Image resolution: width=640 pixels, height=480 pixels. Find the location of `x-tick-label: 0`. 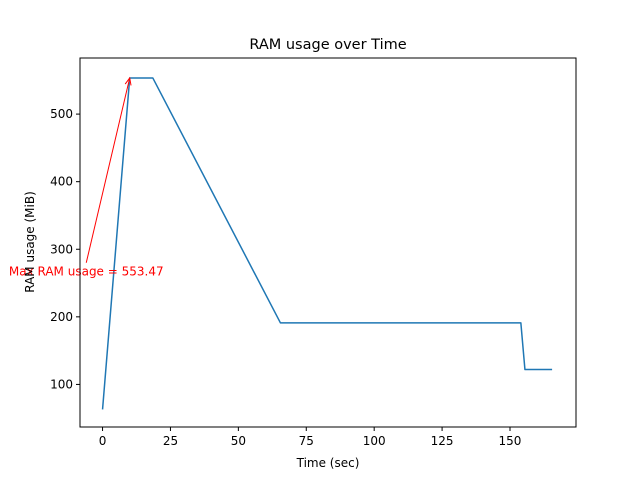

x-tick-label: 0 is located at coordinates (103, 441).